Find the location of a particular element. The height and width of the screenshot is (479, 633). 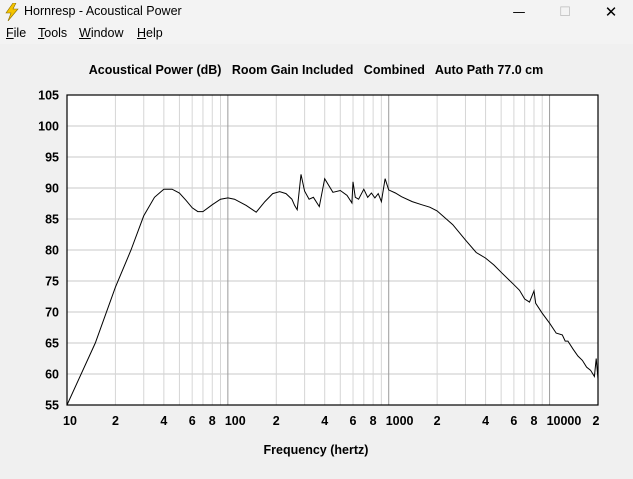

lightning-icon is located at coordinates (12, 12).